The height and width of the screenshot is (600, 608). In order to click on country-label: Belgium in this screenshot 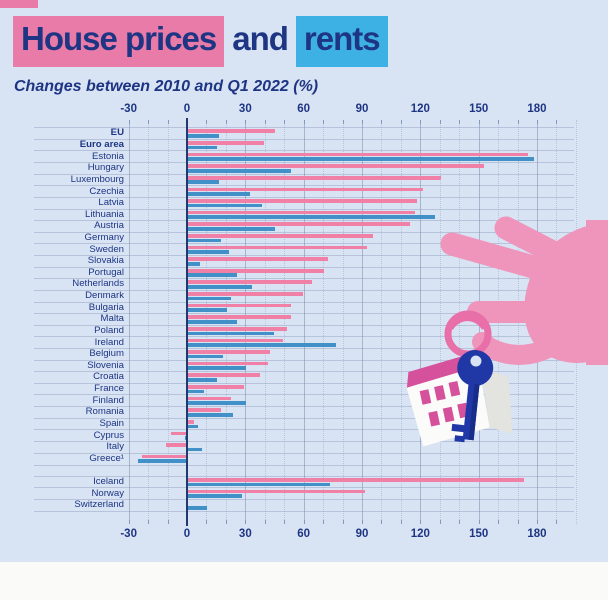, I will do `click(106, 354)`.